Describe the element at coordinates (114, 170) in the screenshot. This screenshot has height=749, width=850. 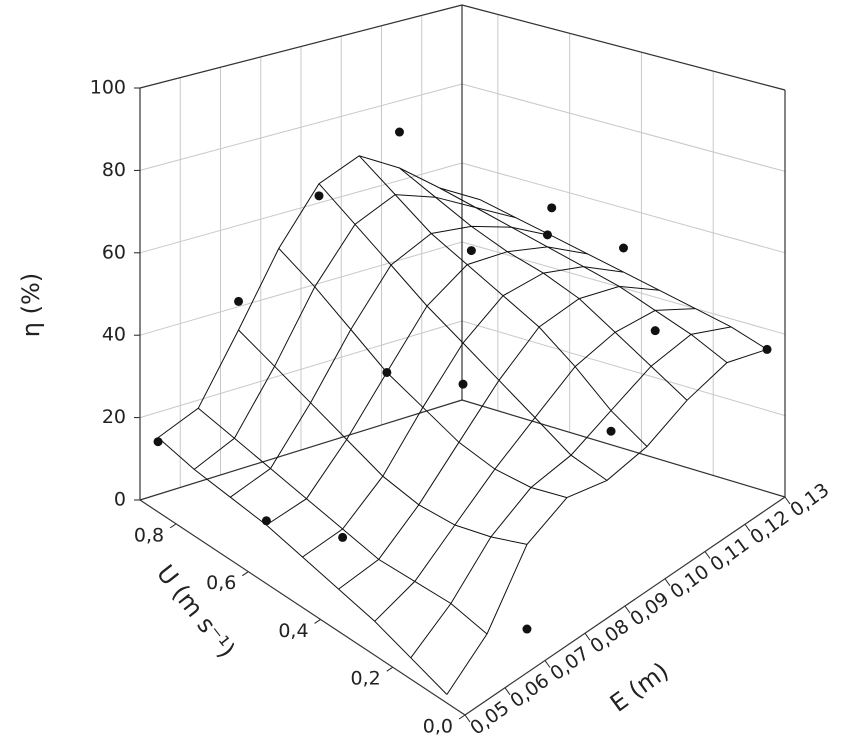
I see `z-tick-label: 80` at that location.